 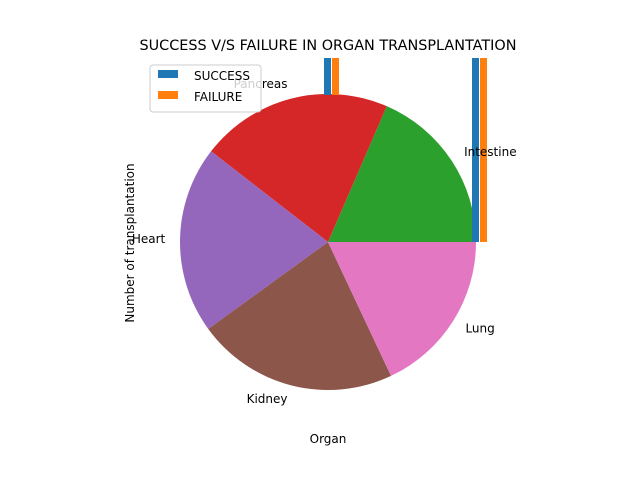 I want to click on pie-slice-pancreas, so click(x=299, y=167).